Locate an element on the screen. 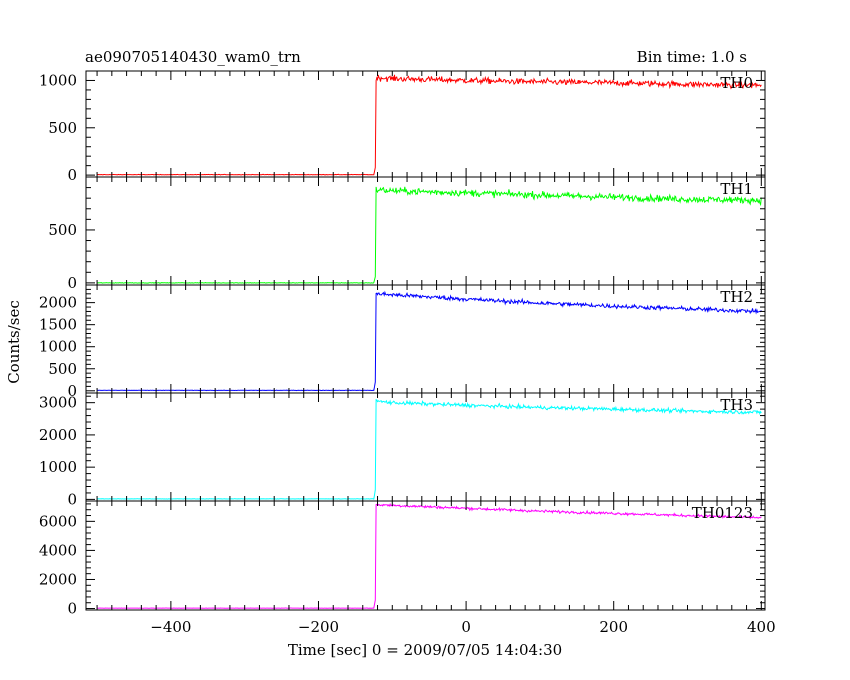 The height and width of the screenshot is (680, 850). y-tick-label-th0123: 6000 is located at coordinates (58, 521).